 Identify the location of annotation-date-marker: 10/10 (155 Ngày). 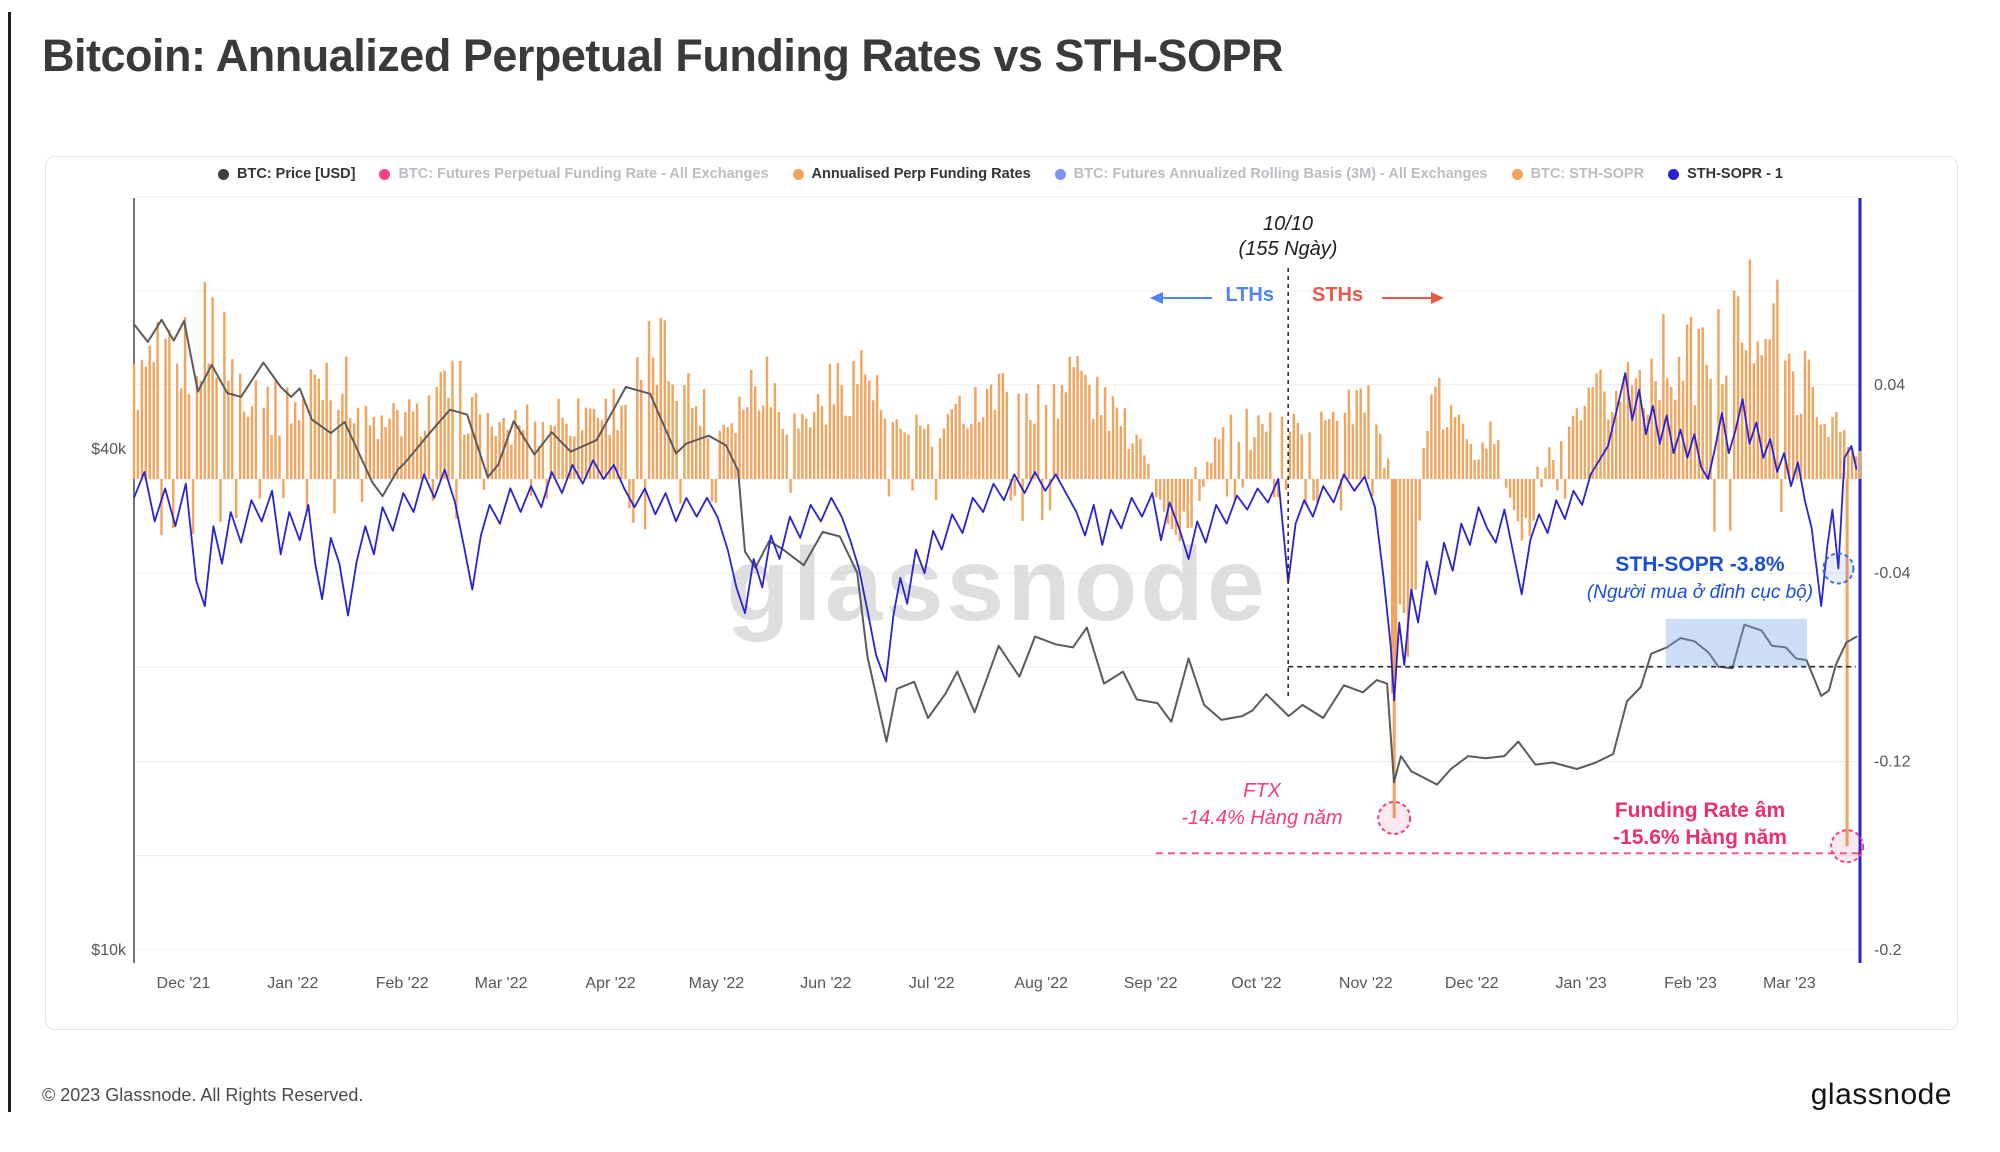
(1288, 237).